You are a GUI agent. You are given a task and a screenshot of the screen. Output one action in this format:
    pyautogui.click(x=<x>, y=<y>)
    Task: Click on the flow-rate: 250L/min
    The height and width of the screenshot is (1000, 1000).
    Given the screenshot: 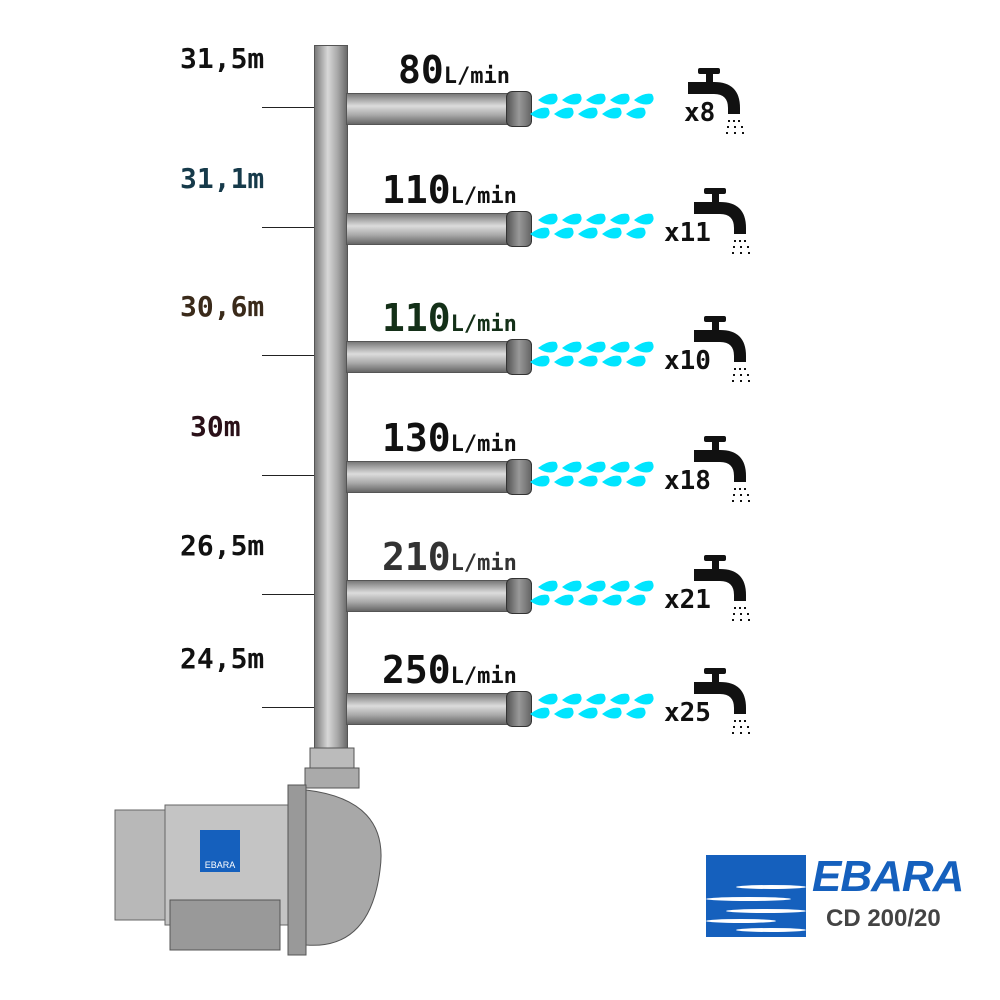 What is the action you would take?
    pyautogui.click(x=449, y=670)
    